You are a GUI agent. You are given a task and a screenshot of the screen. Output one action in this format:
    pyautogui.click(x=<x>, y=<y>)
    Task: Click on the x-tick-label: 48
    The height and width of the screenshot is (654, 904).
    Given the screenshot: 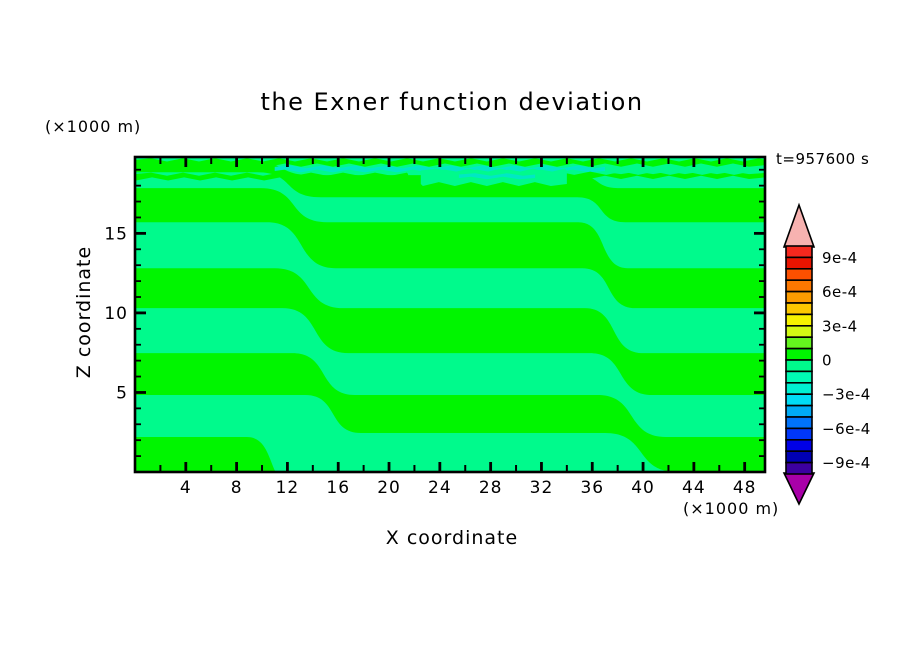 What is the action you would take?
    pyautogui.click(x=745, y=488)
    